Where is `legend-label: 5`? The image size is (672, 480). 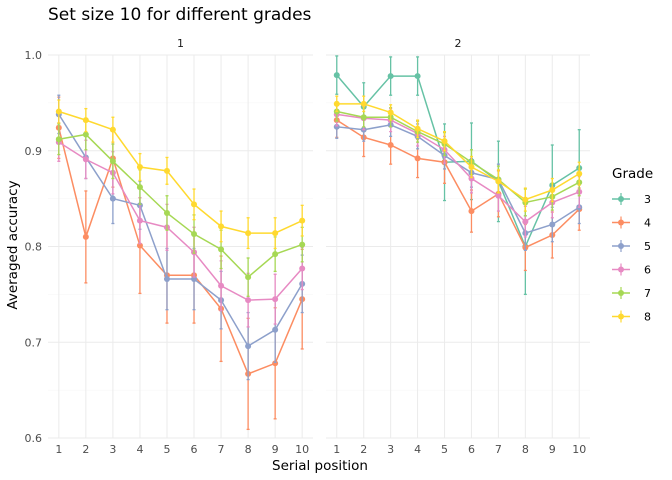 legend-label: 5 is located at coordinates (647, 246).